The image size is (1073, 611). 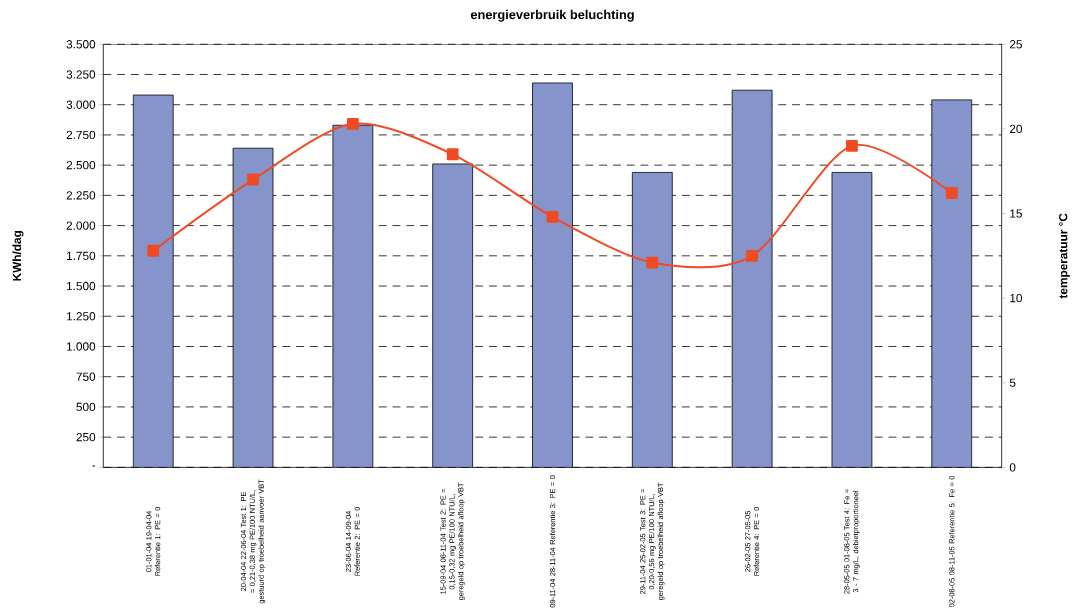 I want to click on y-tick-label: 3.000, so click(x=81, y=104).